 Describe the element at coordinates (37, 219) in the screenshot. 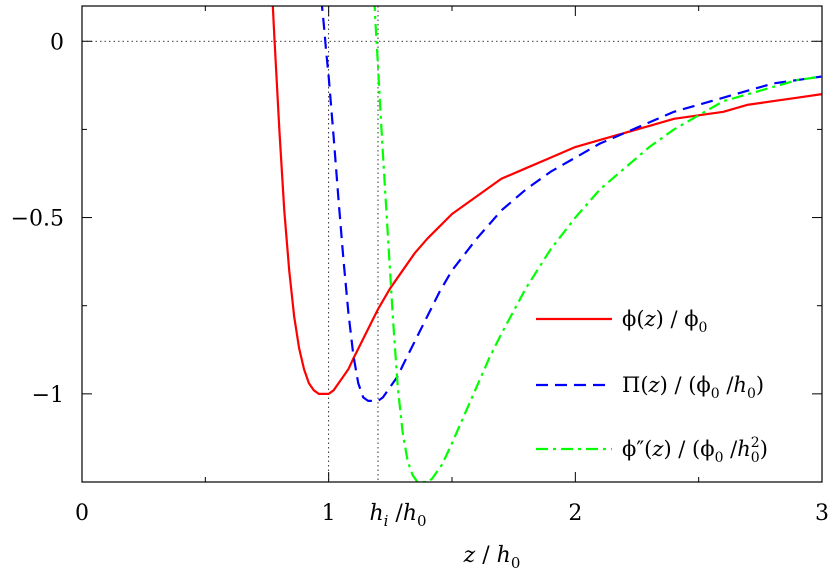

I see `y-tick-label: −0.5` at that location.